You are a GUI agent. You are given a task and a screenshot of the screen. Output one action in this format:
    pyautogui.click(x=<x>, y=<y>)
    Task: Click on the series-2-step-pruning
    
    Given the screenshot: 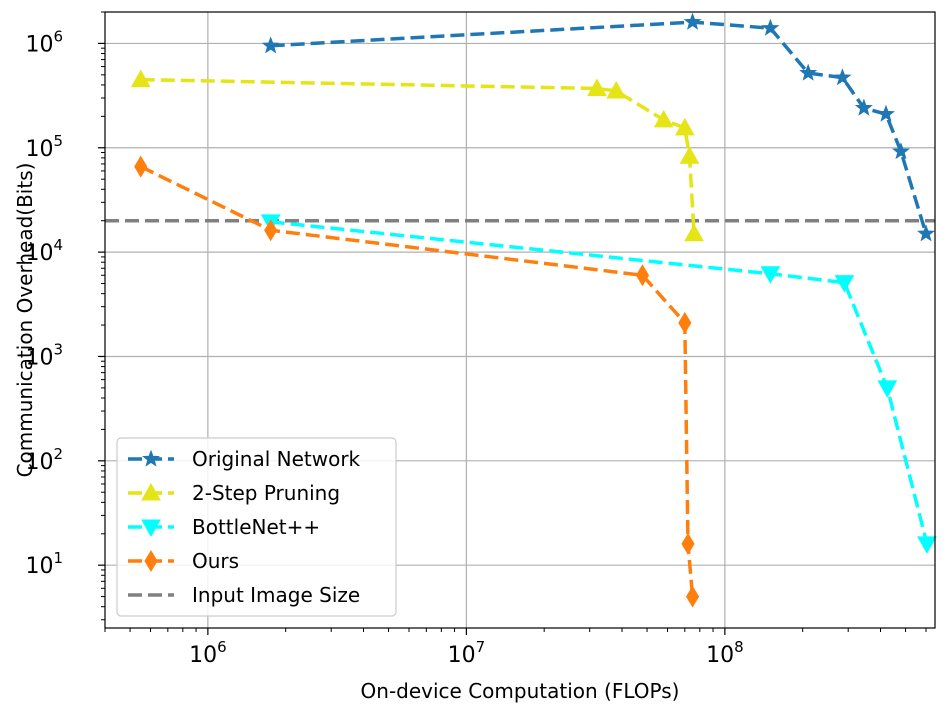 What is the action you would take?
    pyautogui.click(x=417, y=155)
    